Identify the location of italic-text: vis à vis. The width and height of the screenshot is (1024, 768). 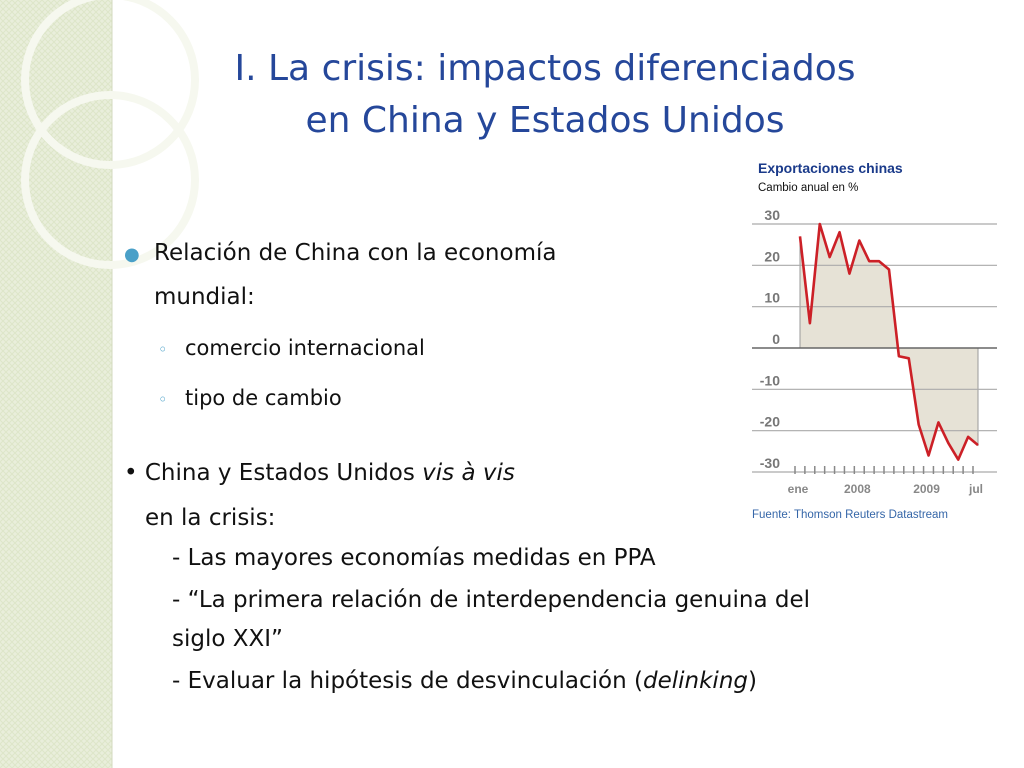
(468, 473).